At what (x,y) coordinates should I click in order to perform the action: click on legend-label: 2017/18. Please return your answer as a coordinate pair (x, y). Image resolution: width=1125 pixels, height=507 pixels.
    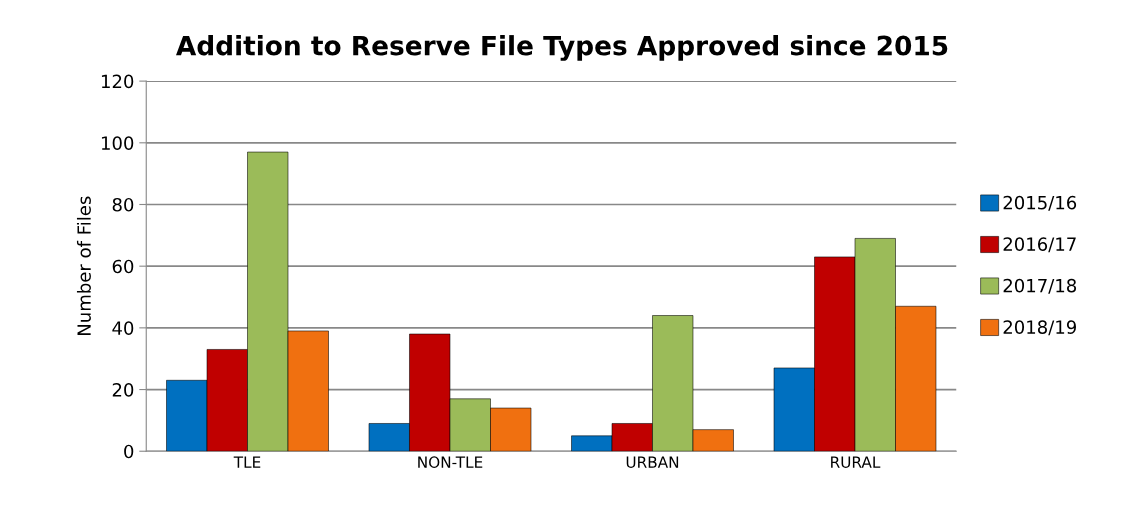
    Looking at the image, I should click on (1040, 286).